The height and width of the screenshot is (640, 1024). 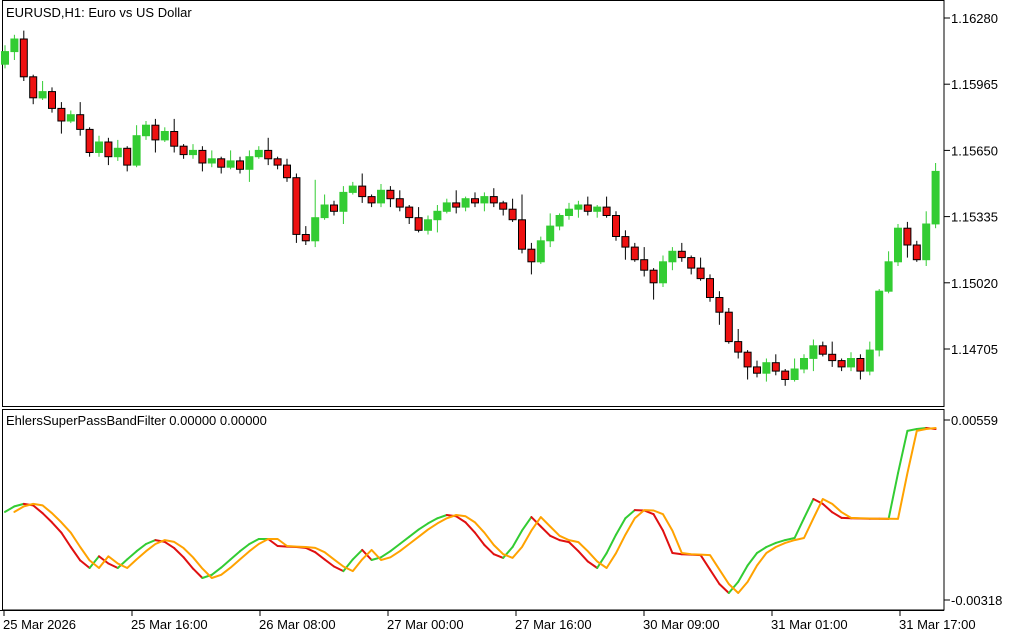 I want to click on price-tick-label: 1.15965, so click(x=974, y=84).